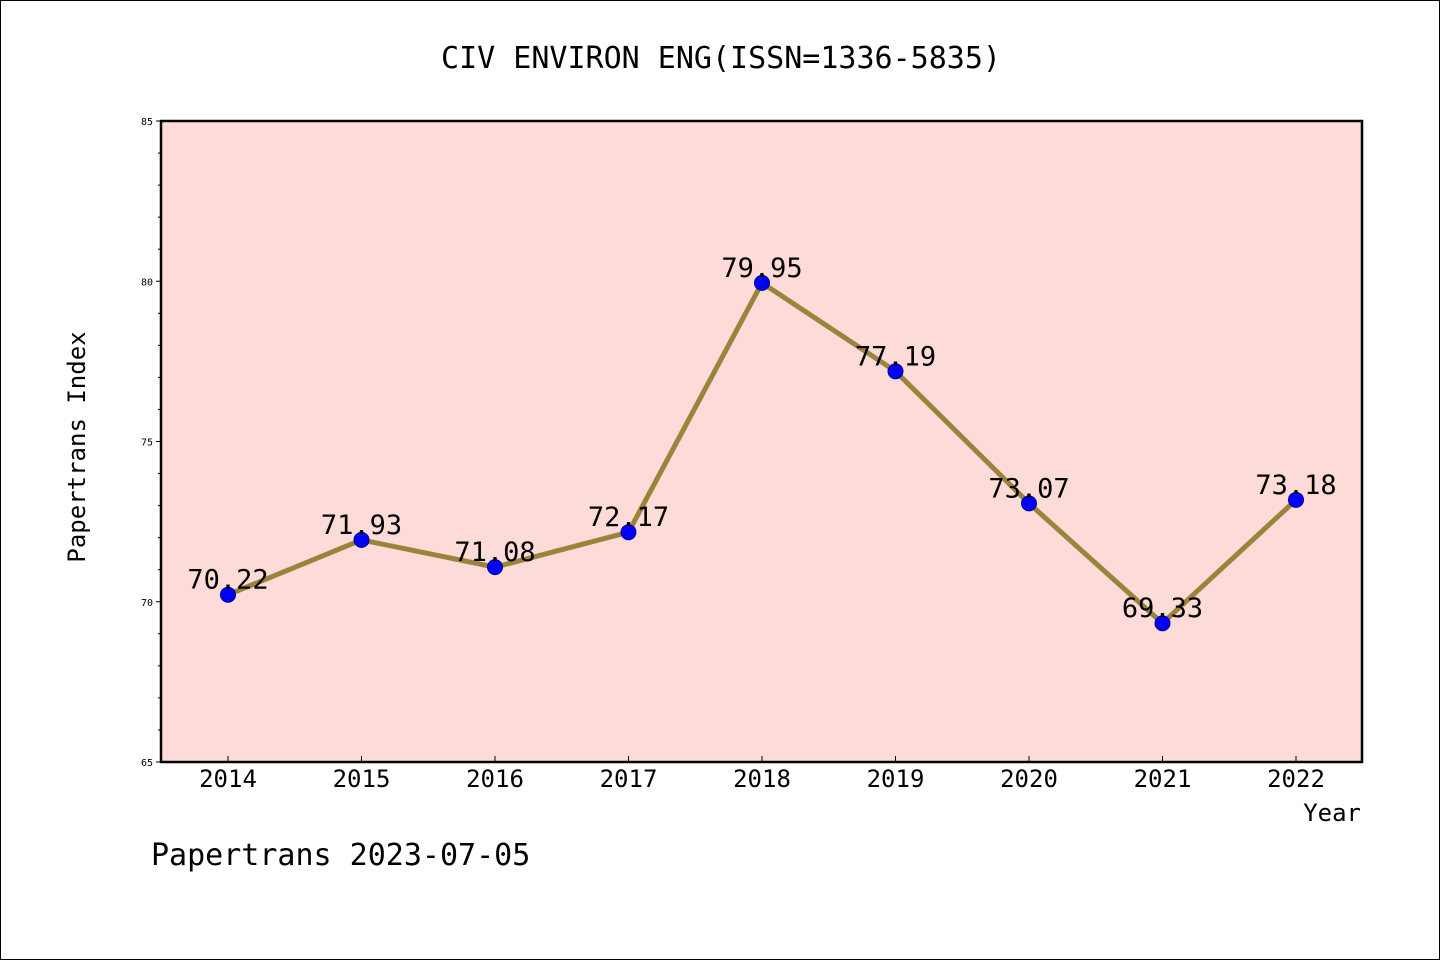  What do you see at coordinates (1295, 485) in the screenshot?
I see `data-label: 73.18` at bounding box center [1295, 485].